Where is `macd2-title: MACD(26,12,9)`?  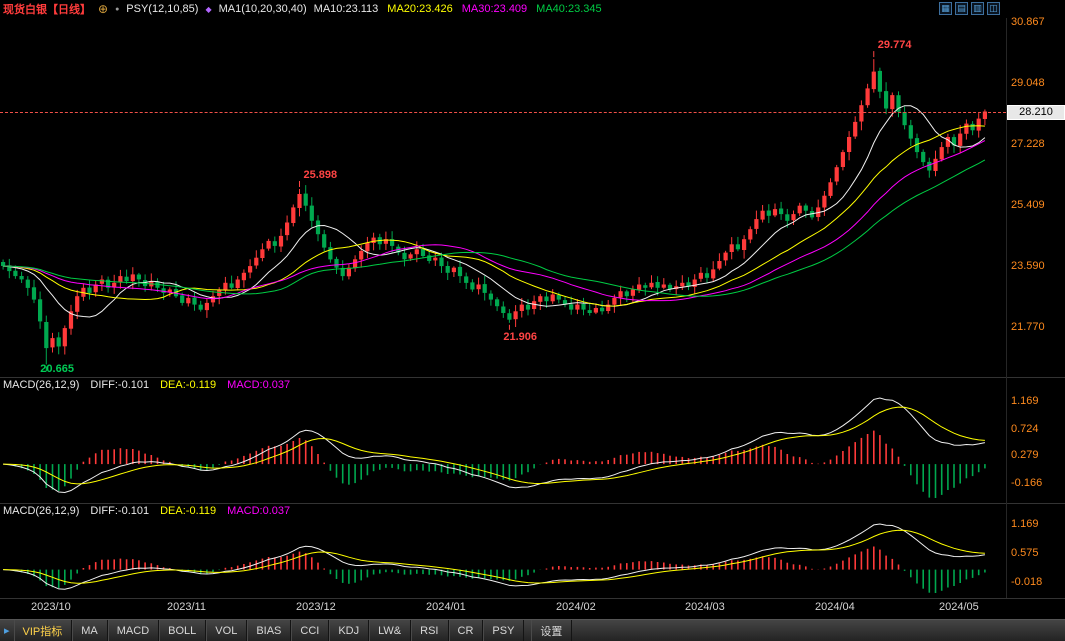 macd2-title: MACD(26,12,9) is located at coordinates (41, 511).